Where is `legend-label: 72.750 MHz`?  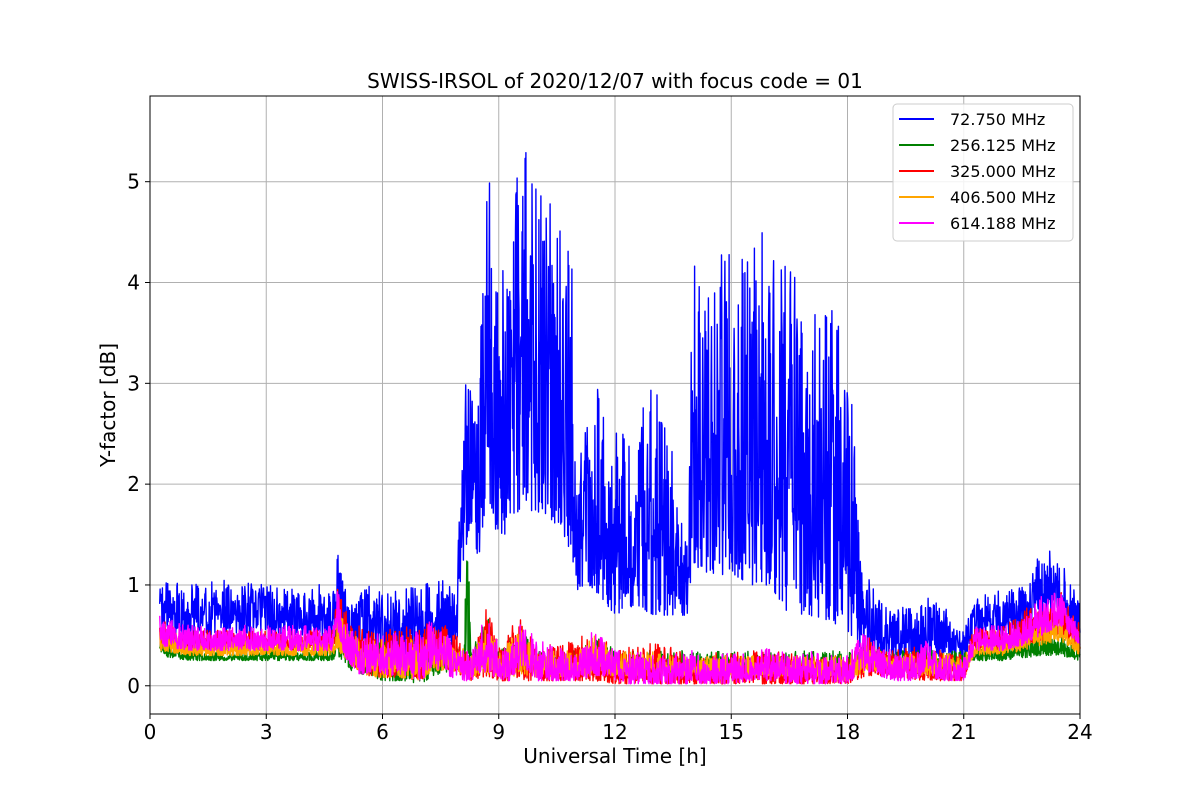 legend-label: 72.750 MHz is located at coordinates (997, 119).